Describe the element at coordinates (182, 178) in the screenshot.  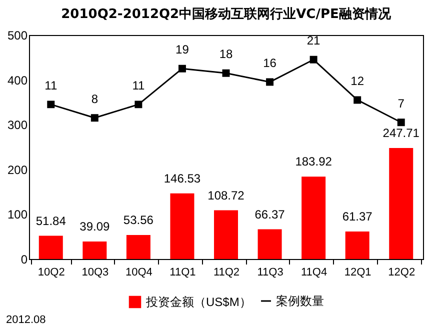
I see `data-label: 146.53` at that location.